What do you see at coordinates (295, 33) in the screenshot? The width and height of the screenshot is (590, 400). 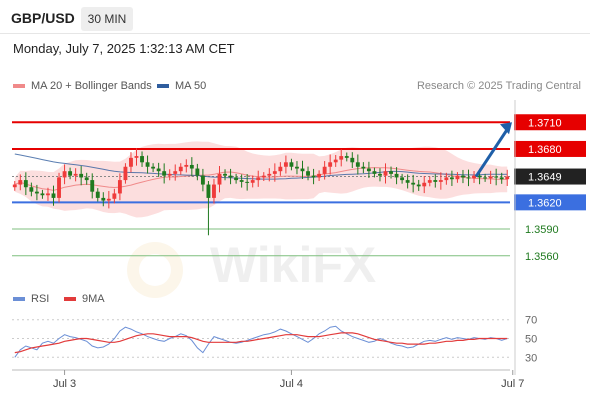 I see `header-divider` at bounding box center [295, 33].